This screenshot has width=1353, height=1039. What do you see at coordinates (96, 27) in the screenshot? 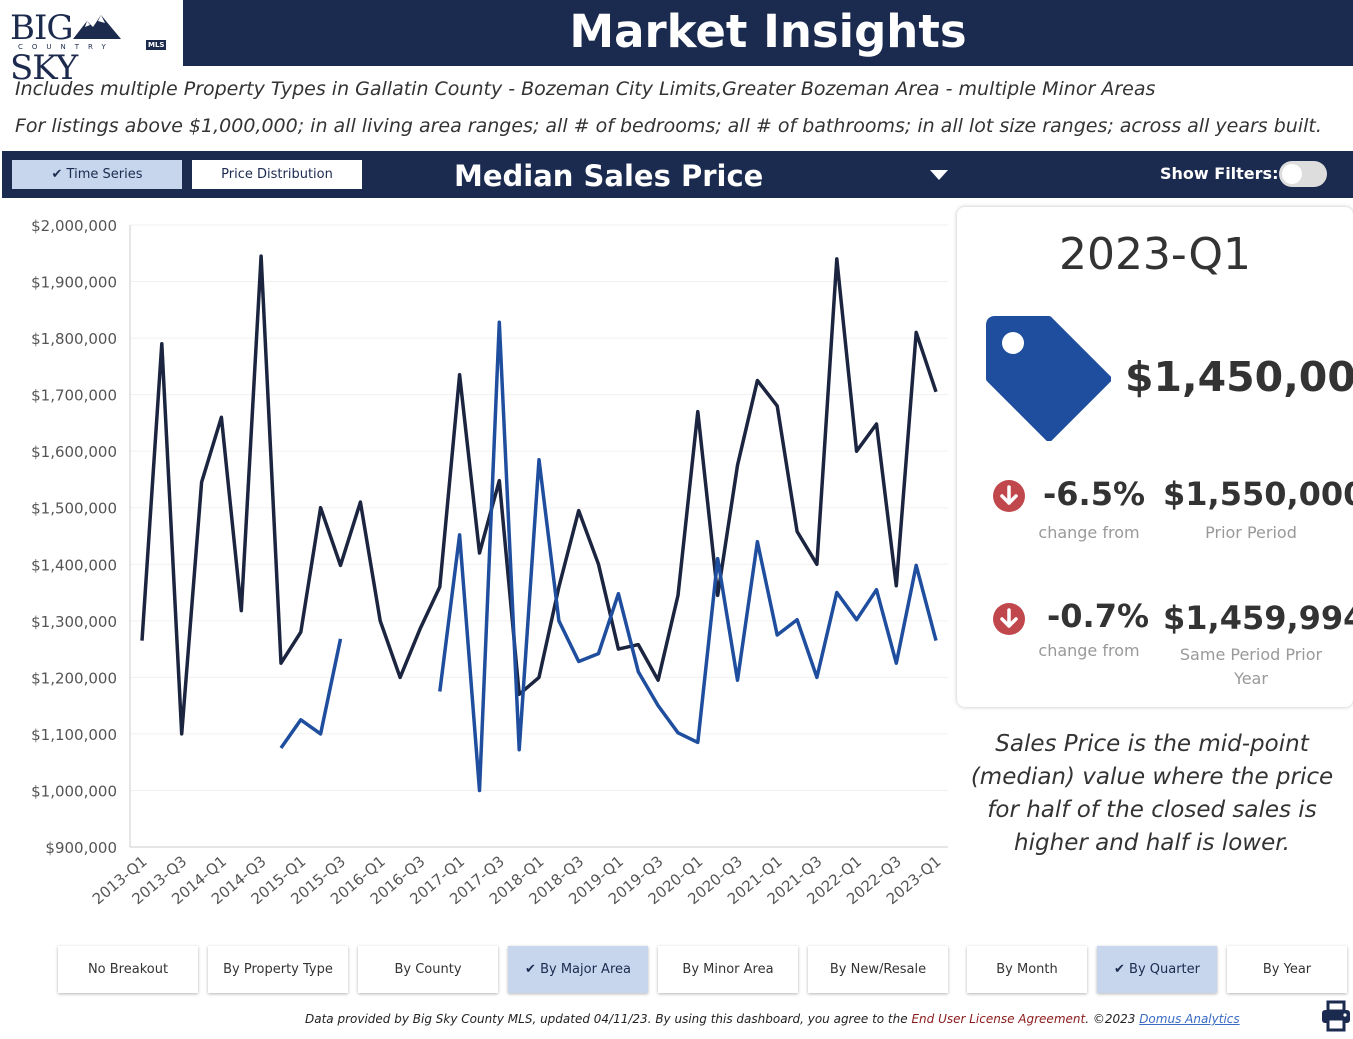
I see `mountain-icon` at bounding box center [96, 27].